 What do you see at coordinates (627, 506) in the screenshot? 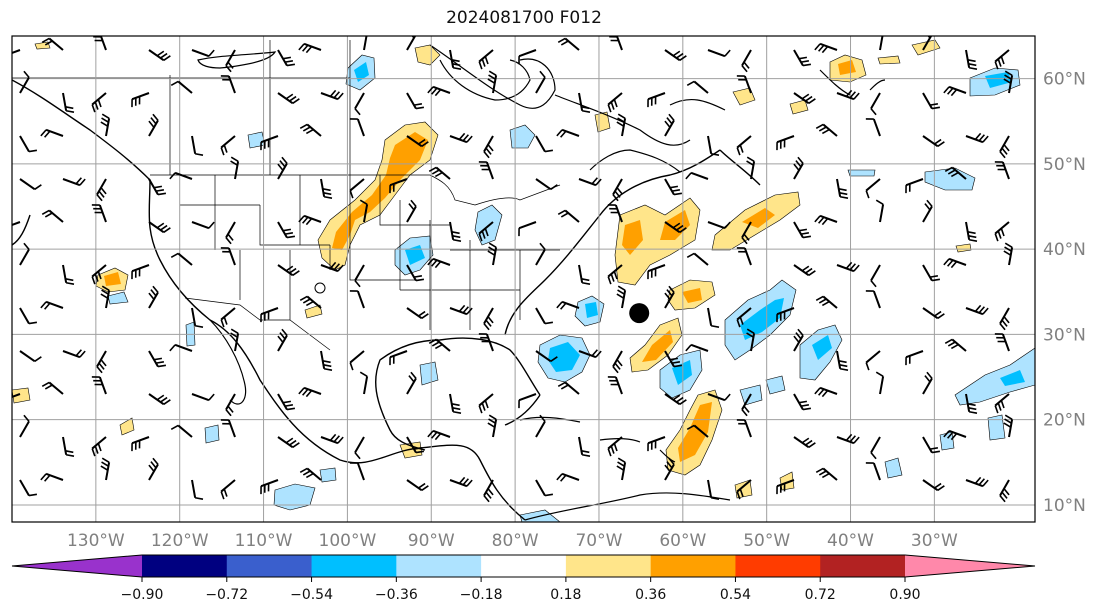
I see `coastline-south-america` at bounding box center [627, 506].